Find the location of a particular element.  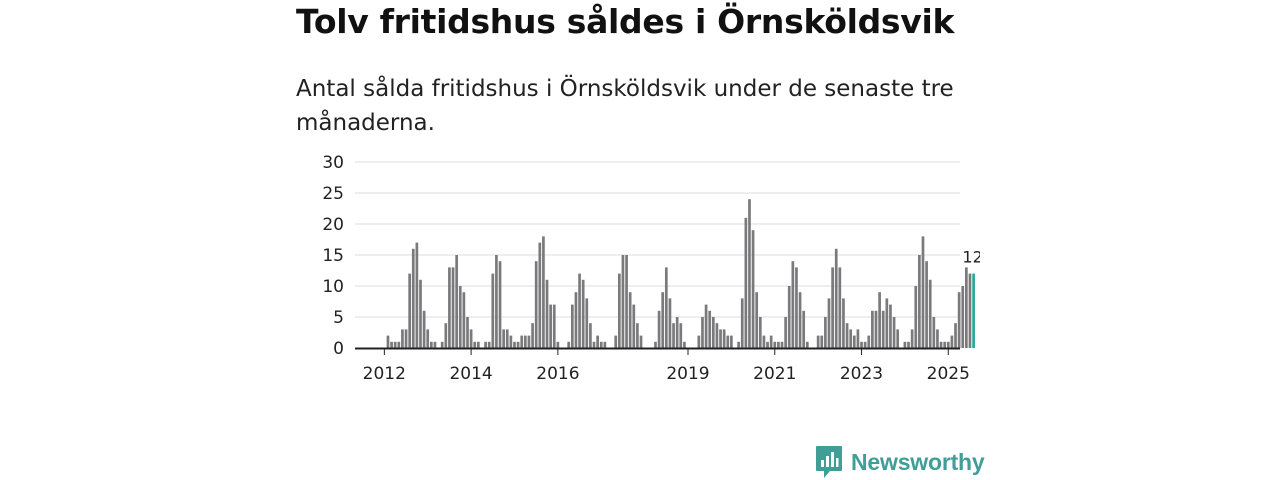

y-tick-label-15: 15 is located at coordinates (333, 256).